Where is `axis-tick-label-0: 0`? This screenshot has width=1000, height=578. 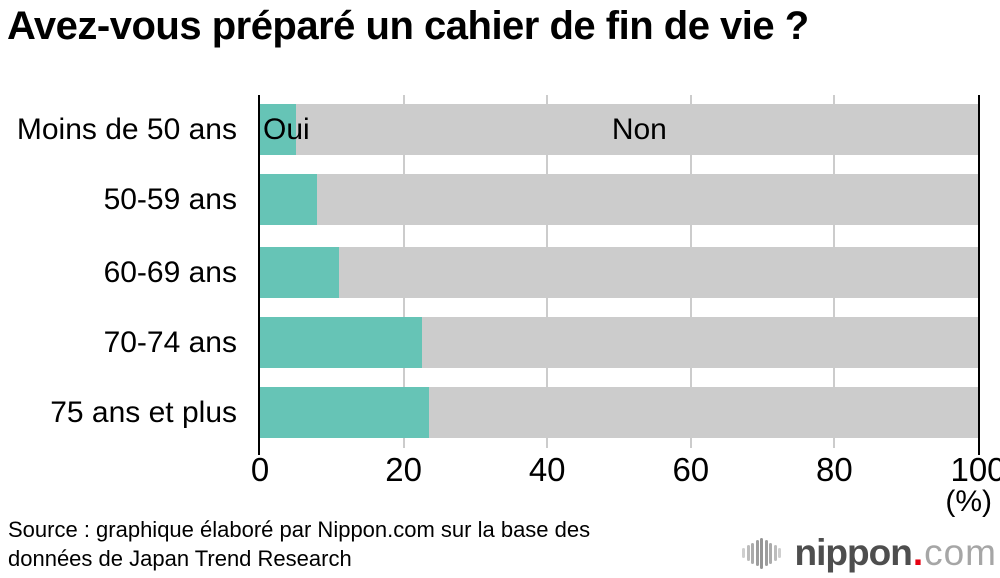
axis-tick-label-0: 0 is located at coordinates (260, 469).